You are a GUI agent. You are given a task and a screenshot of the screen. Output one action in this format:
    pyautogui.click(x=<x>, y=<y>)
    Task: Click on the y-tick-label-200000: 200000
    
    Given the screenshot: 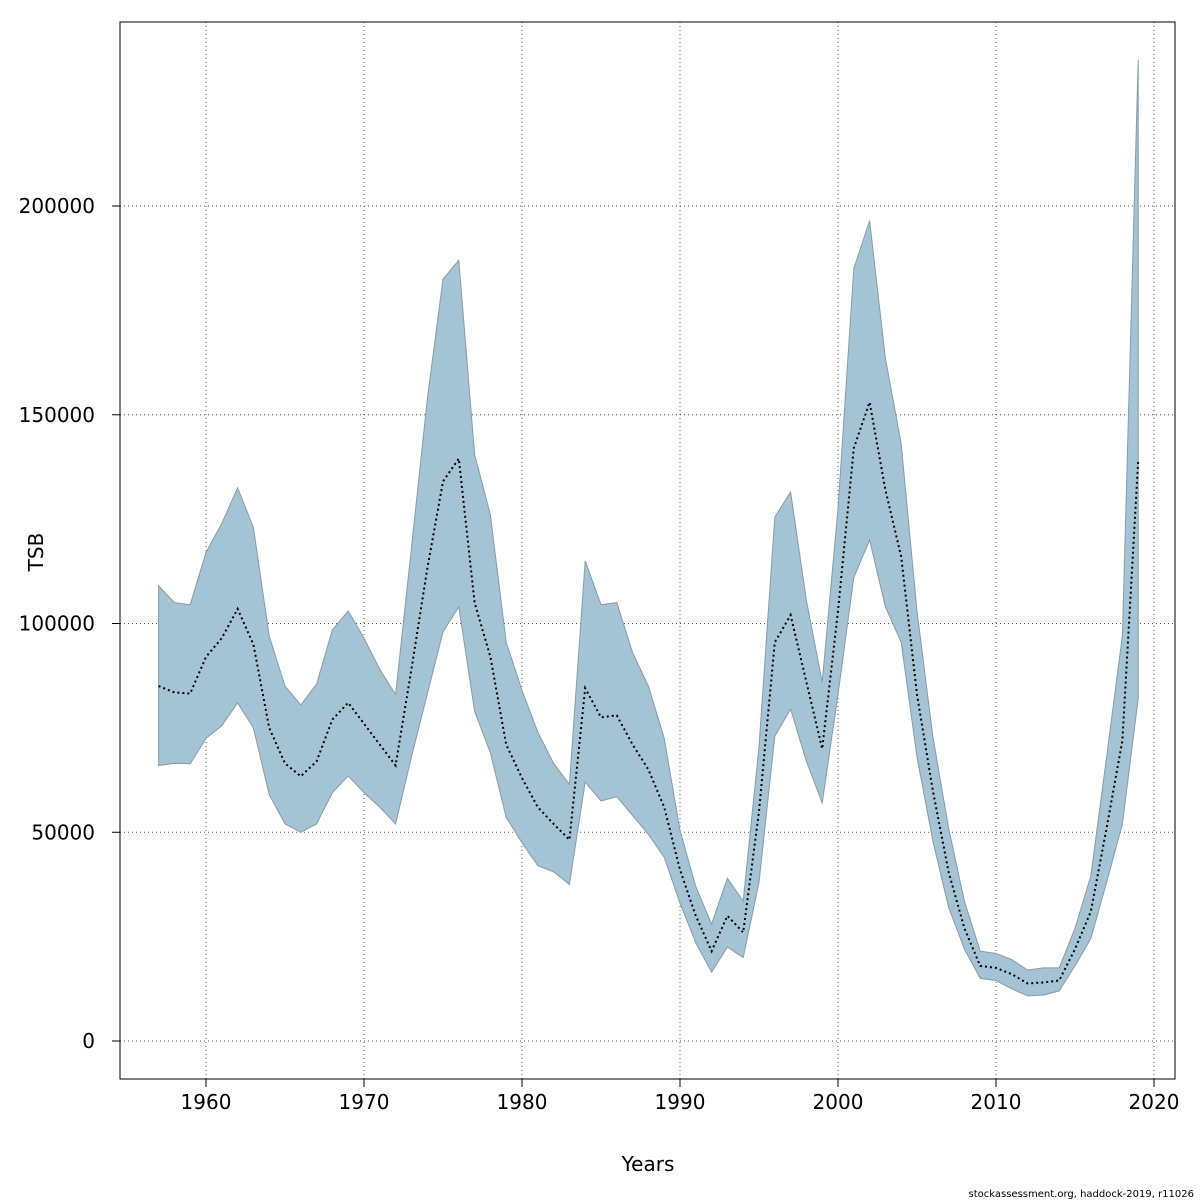 What is the action you would take?
    pyautogui.click(x=57, y=206)
    